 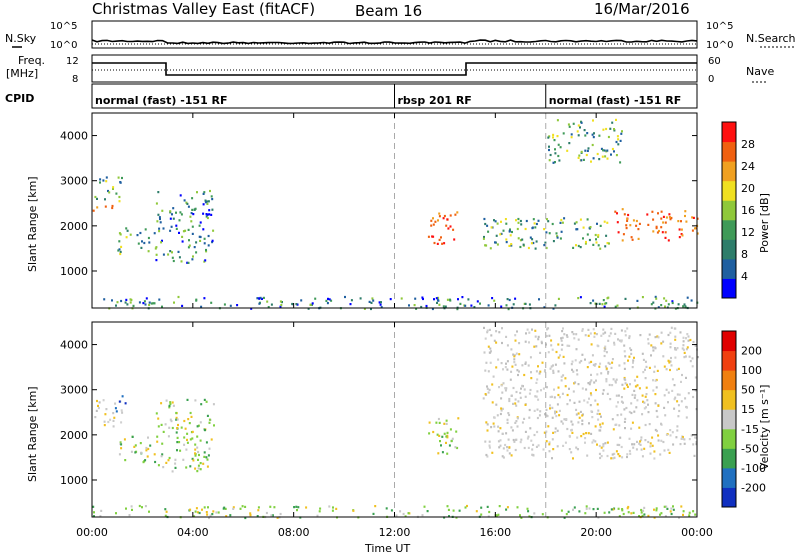 I want to click on cpid-segment-label: normal (fast) -151 RF, so click(x=615, y=100).